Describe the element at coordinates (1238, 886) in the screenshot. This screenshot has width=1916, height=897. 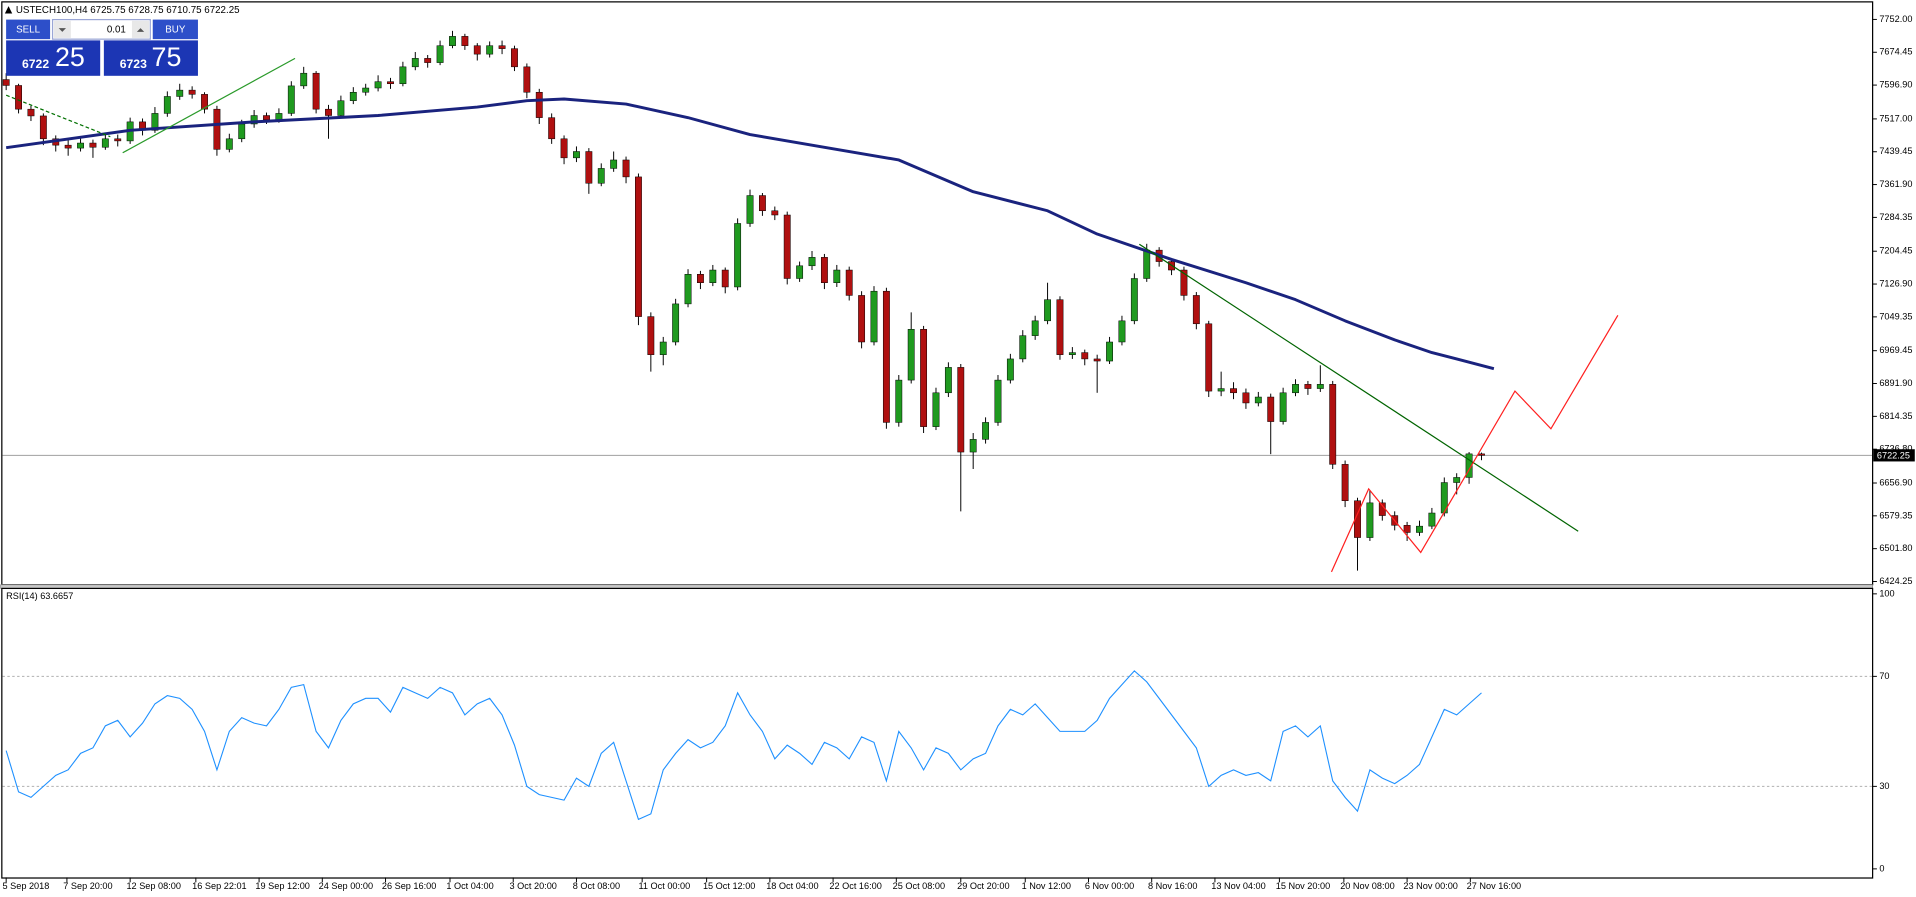
I see `x-tick-label: 13 Nov 04:00` at that location.